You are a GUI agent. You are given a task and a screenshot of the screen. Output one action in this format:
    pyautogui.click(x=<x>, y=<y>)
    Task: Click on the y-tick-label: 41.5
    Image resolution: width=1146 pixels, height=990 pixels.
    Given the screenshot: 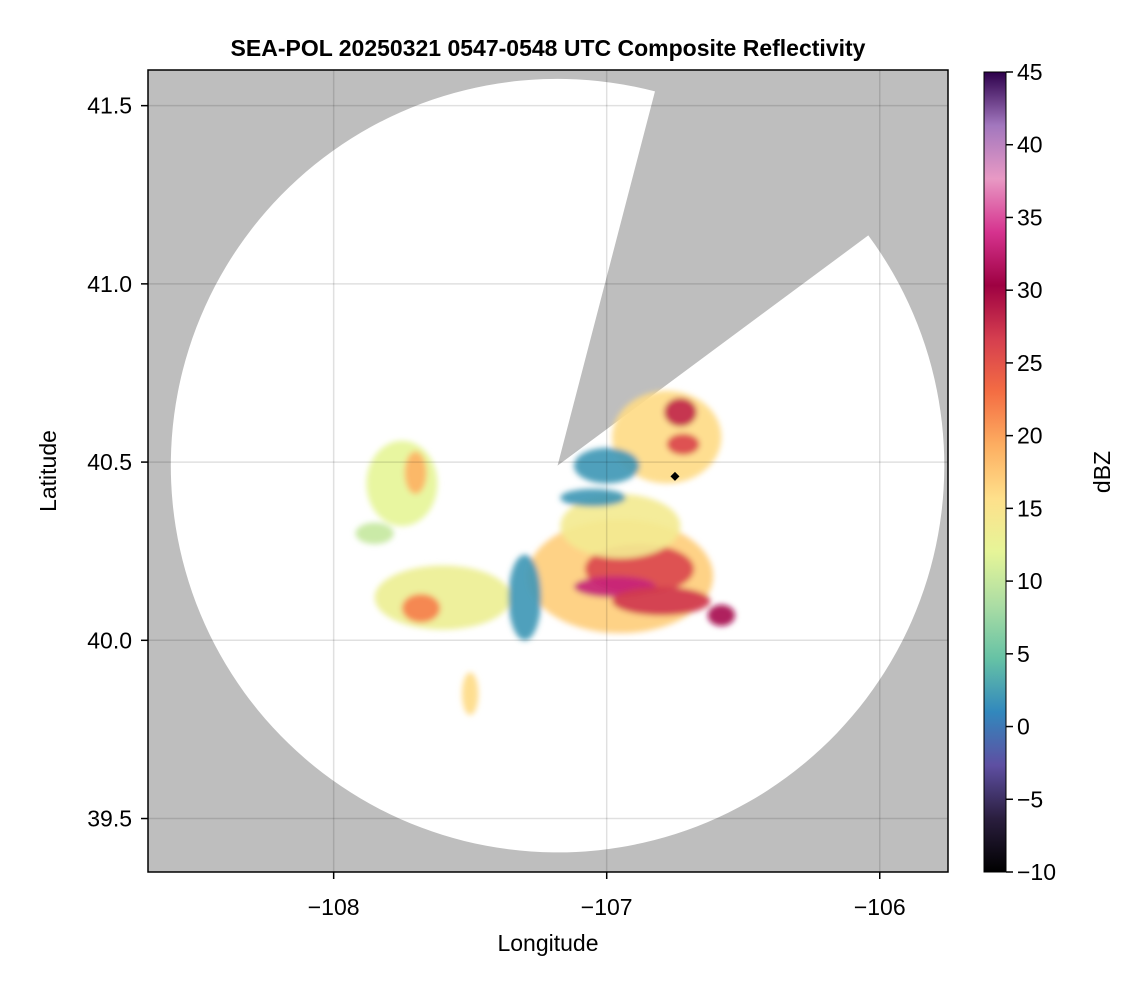 What is the action you would take?
    pyautogui.click(x=109, y=106)
    